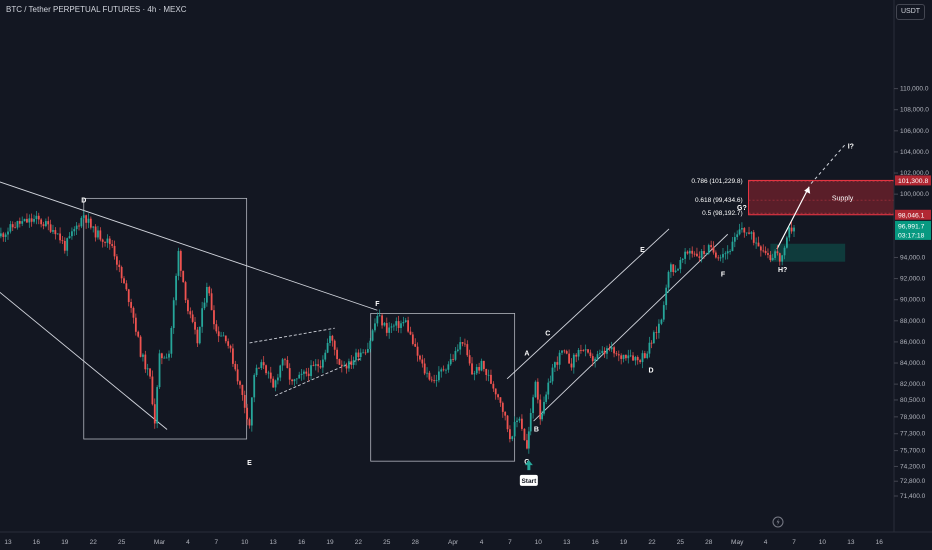 This screenshot has height=550, width=932. I want to click on descending-trendline-upper, so click(189, 246).